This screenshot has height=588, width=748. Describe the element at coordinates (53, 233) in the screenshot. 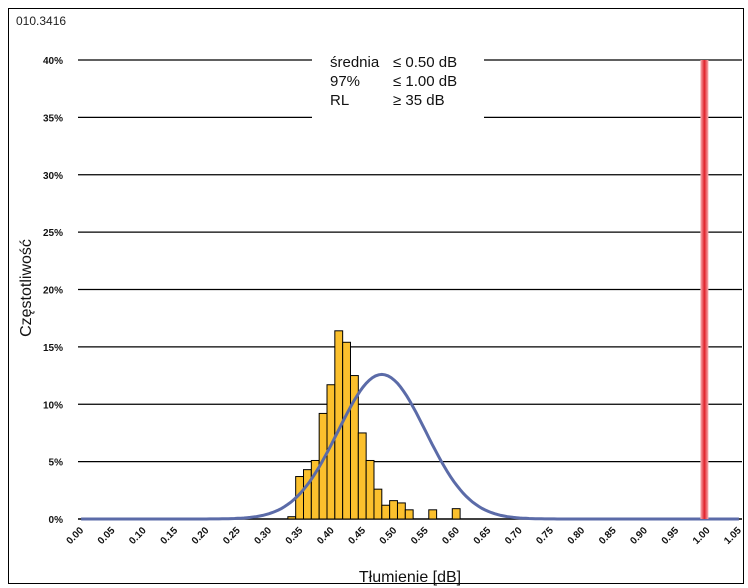

I see `y-tick-label: 25%` at that location.